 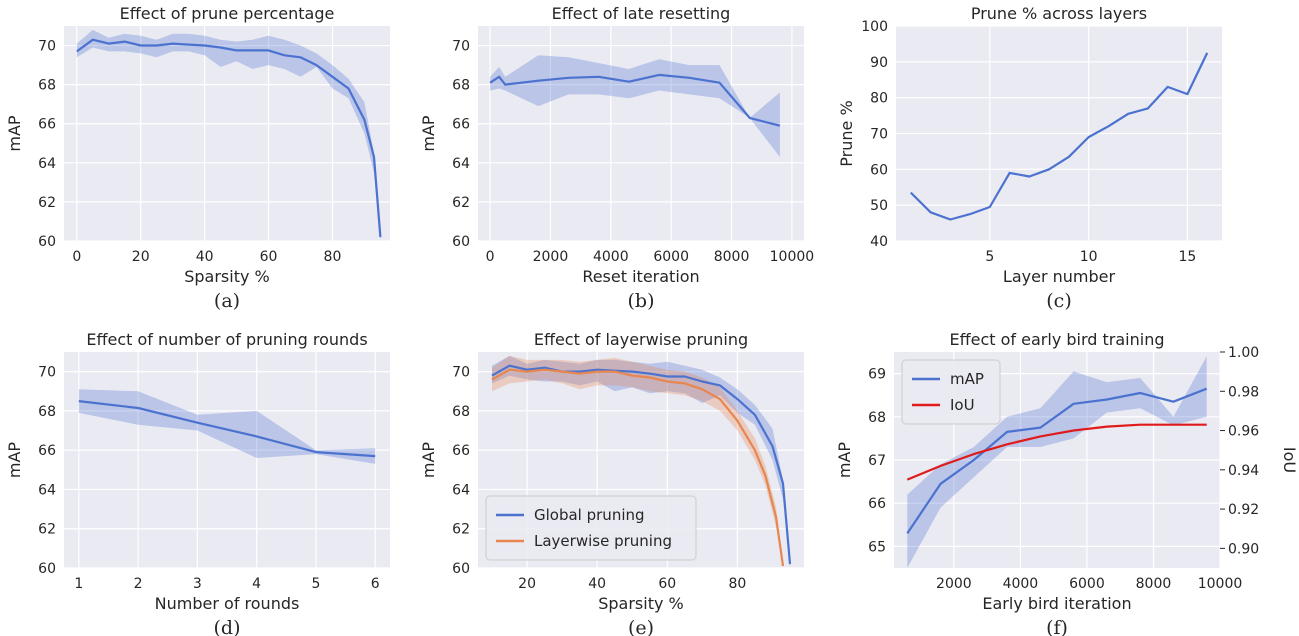 What do you see at coordinates (227, 13) in the screenshot?
I see `chart-title: Effect of prune percentage` at bounding box center [227, 13].